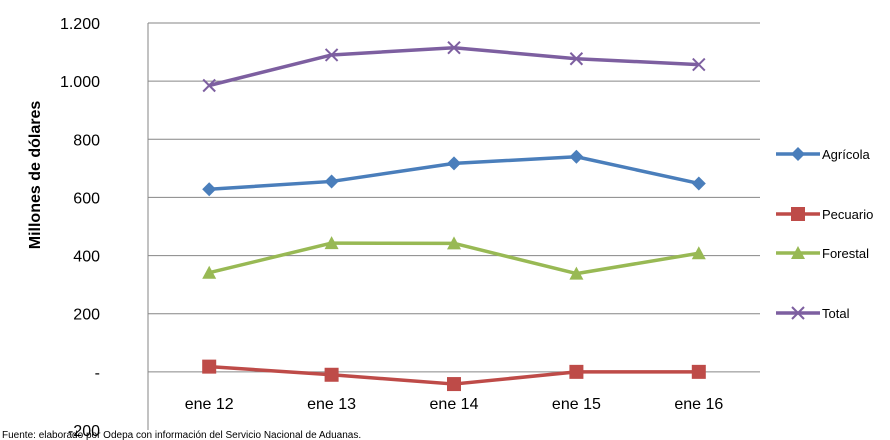 Image resolution: width=890 pixels, height=440 pixels. I want to click on y-axis-title: Millones de dólares, so click(35, 175).